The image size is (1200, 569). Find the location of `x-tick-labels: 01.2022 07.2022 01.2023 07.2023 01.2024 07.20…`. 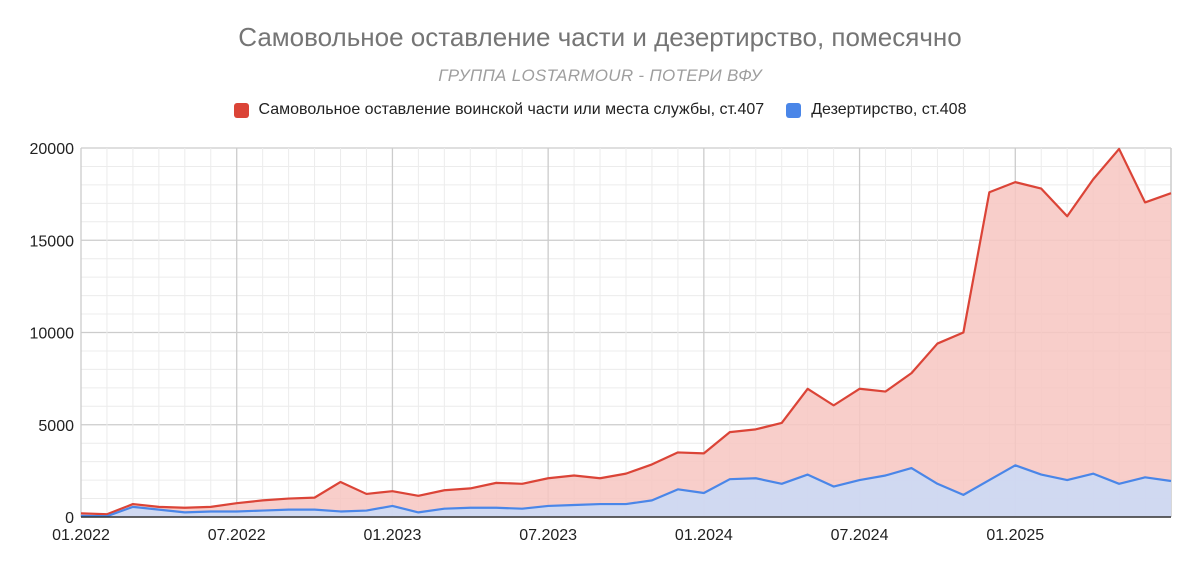

x-tick-labels: 01.2022 07.2022 01.2023 07.2023 01.2024 07.20… is located at coordinates (548, 535).